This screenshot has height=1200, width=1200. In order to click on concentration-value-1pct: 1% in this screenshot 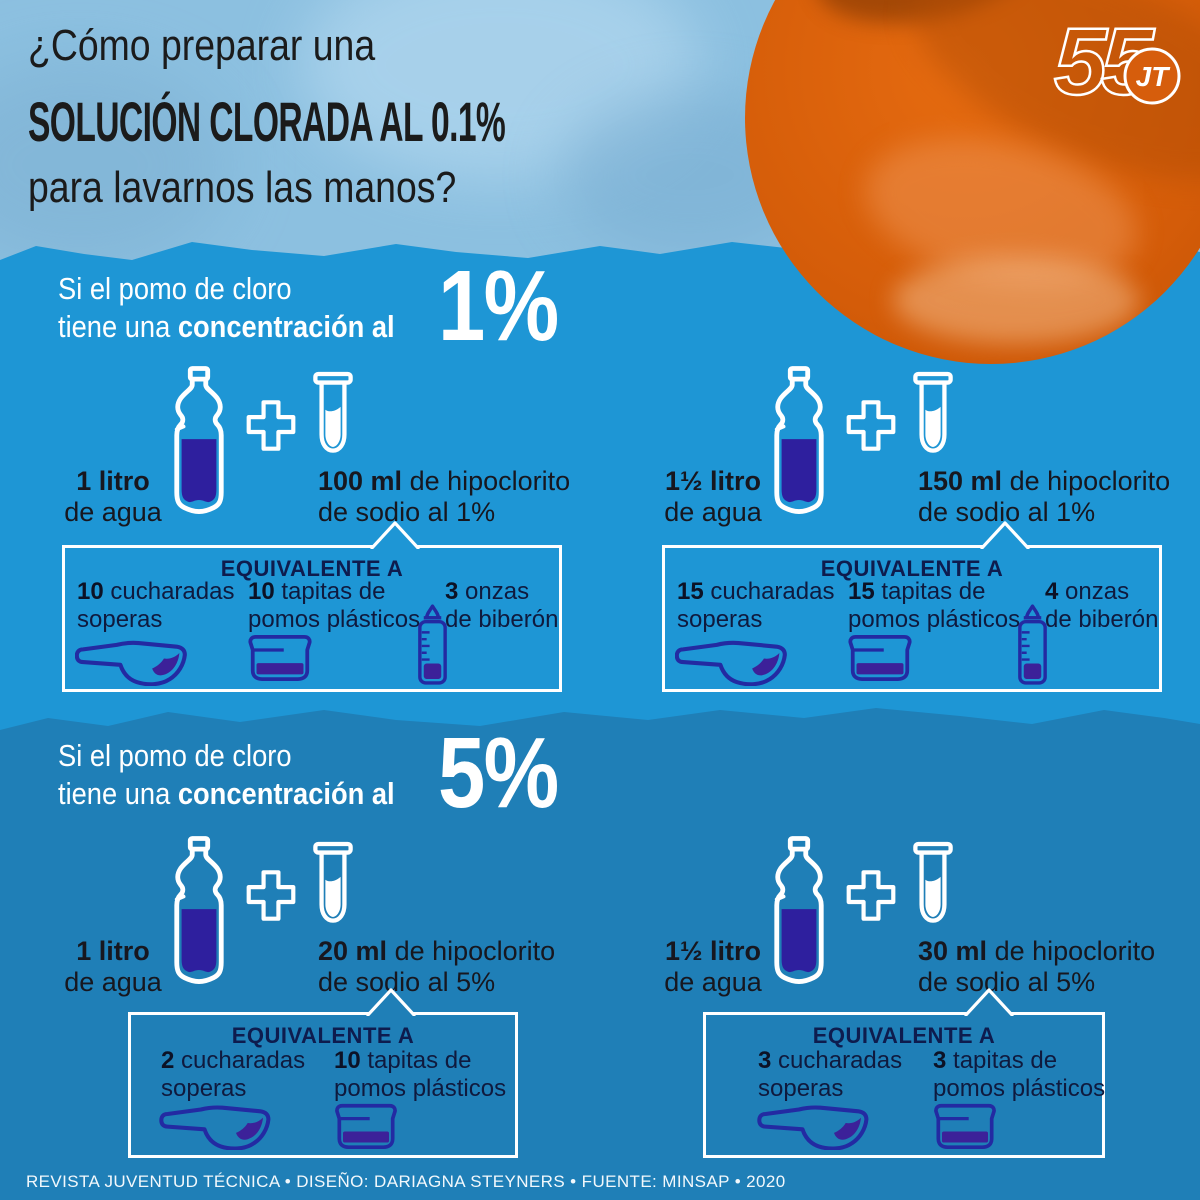, I will do `click(498, 306)`.